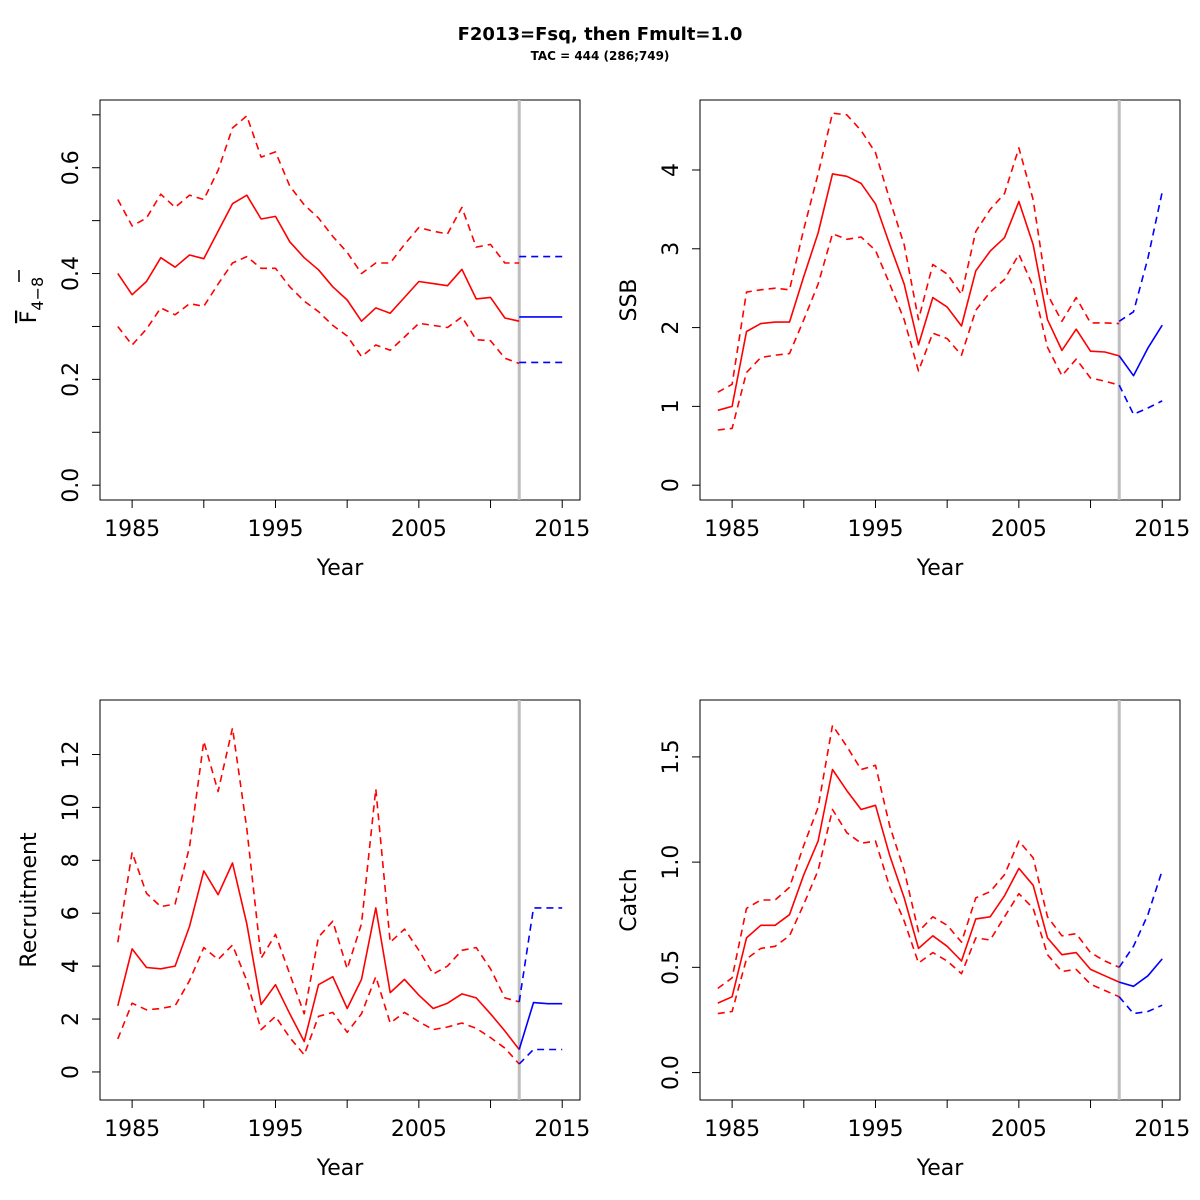  Describe the element at coordinates (1162, 1129) in the screenshot. I see `catch-x-tick-label: 2015` at that location.